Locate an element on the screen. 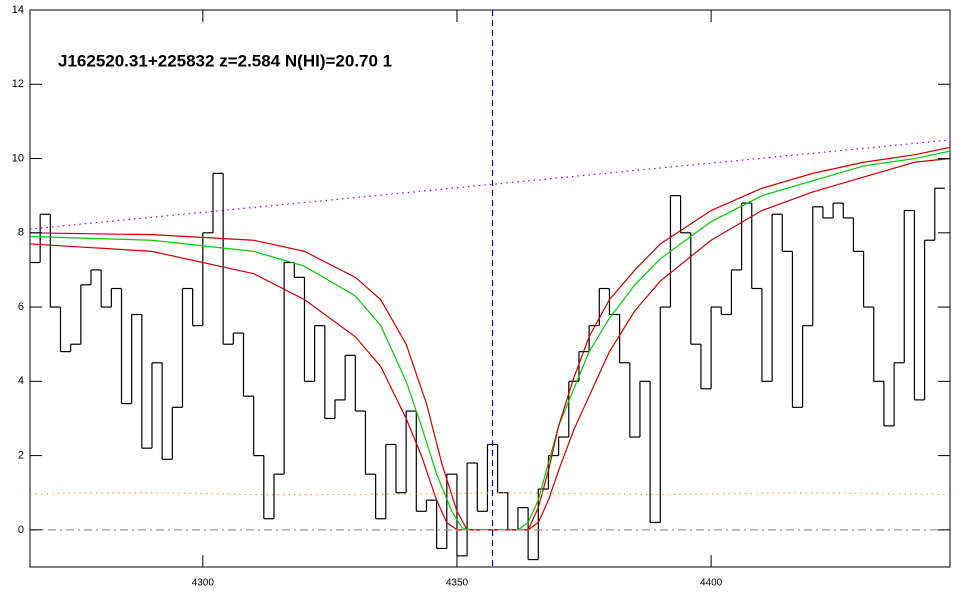 The height and width of the screenshot is (600, 960). x-tick-label: 4300 is located at coordinates (203, 583).